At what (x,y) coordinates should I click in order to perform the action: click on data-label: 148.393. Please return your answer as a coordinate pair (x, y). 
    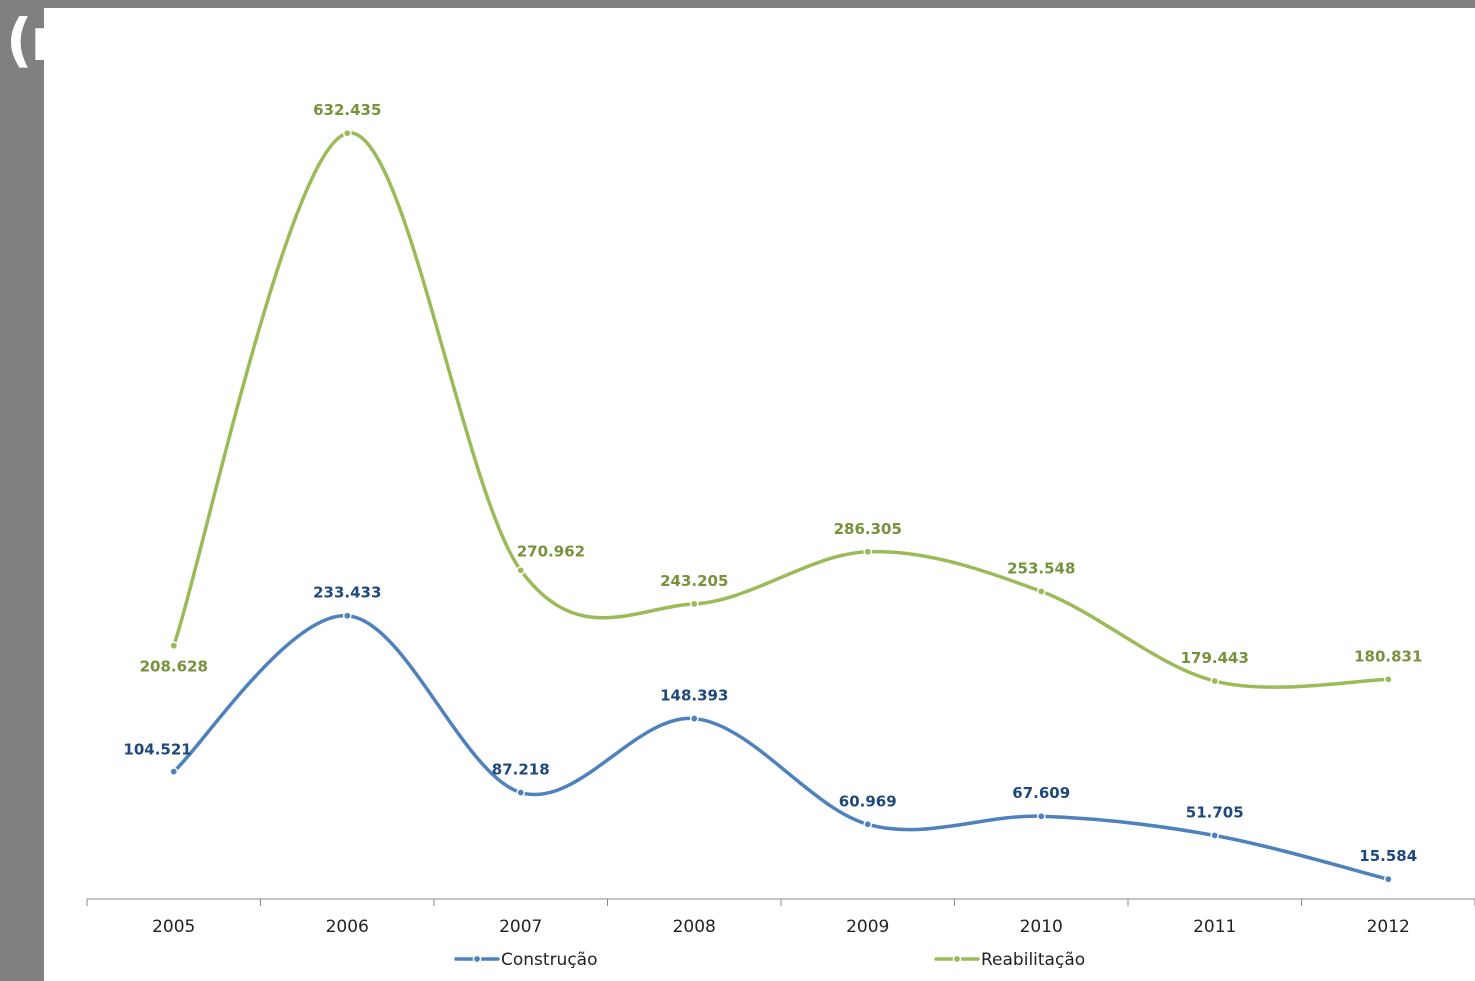
    Looking at the image, I should click on (694, 696).